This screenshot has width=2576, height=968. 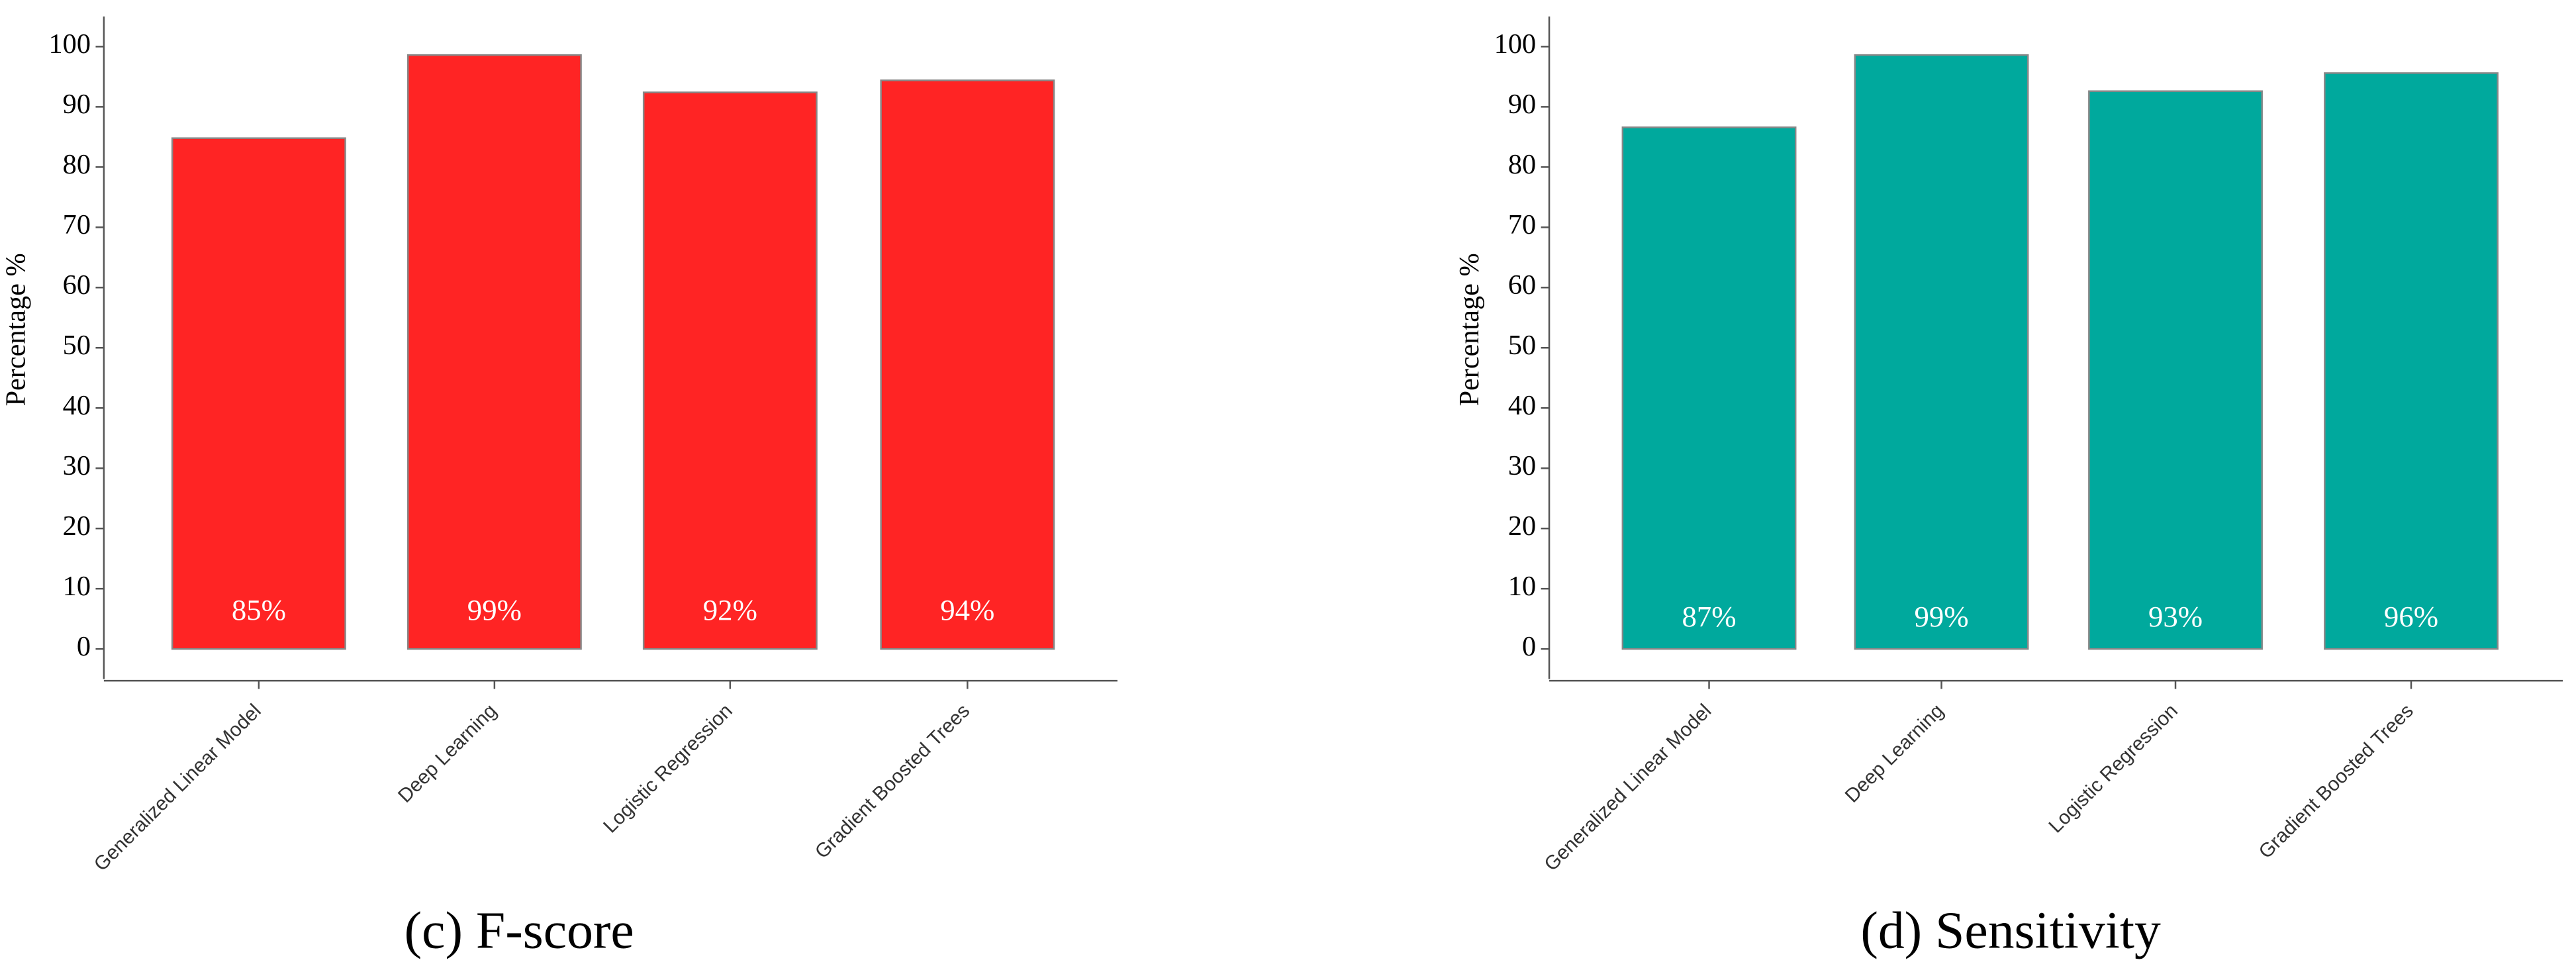 I want to click on caption: (c) F-score, so click(x=519, y=930).